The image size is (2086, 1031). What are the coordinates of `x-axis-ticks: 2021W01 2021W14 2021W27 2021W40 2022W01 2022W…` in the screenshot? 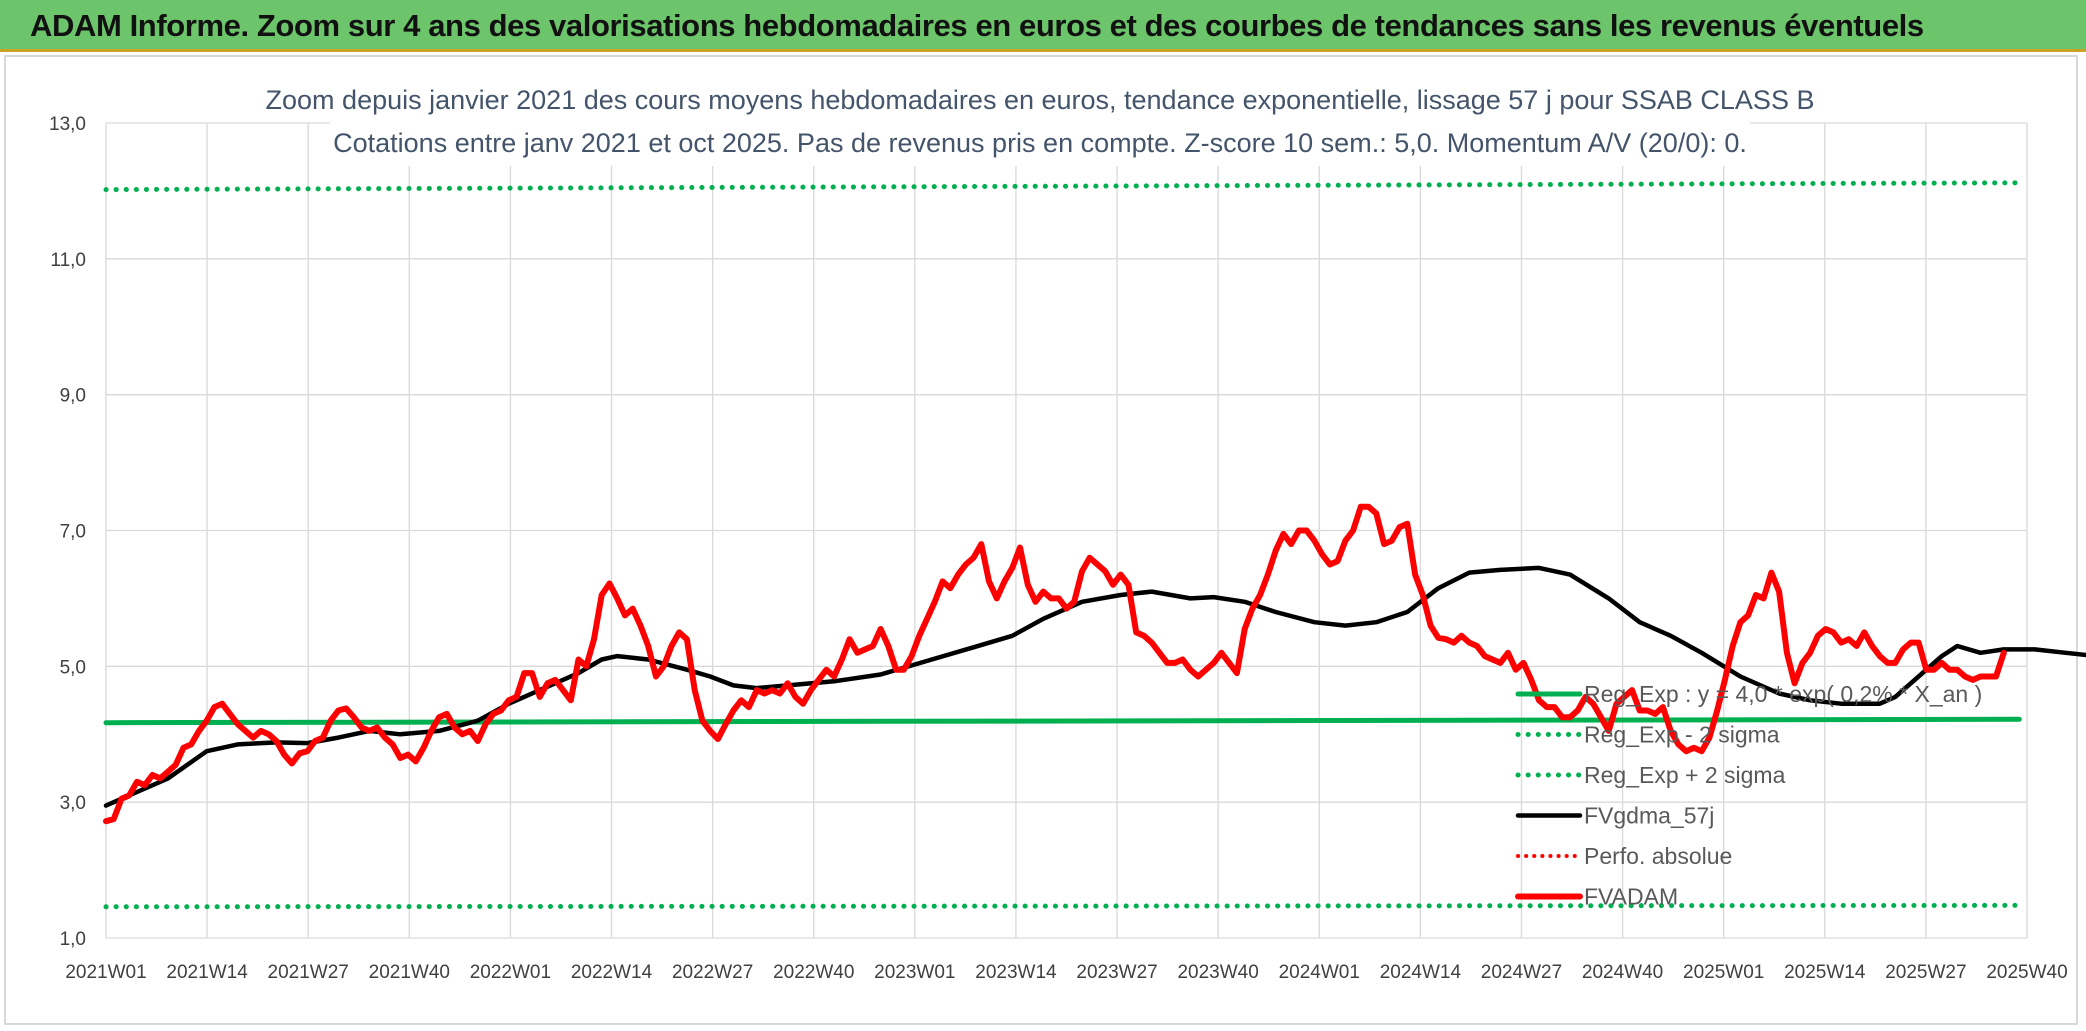 It's located at (1066, 972).